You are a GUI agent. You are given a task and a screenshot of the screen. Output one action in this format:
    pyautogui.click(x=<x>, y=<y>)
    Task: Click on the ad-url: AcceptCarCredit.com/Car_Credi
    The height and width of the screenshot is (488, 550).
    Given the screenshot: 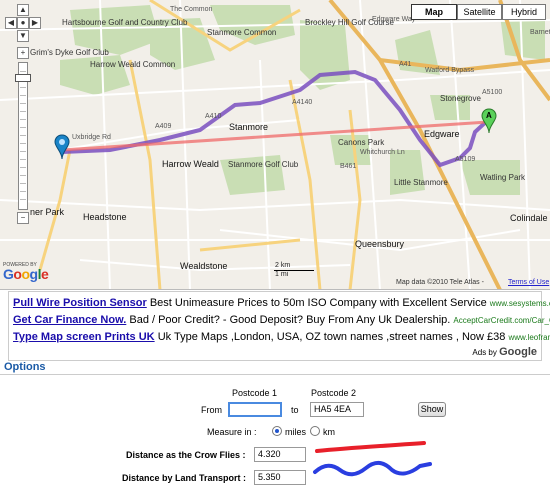 What is the action you would take?
    pyautogui.click(x=501, y=320)
    